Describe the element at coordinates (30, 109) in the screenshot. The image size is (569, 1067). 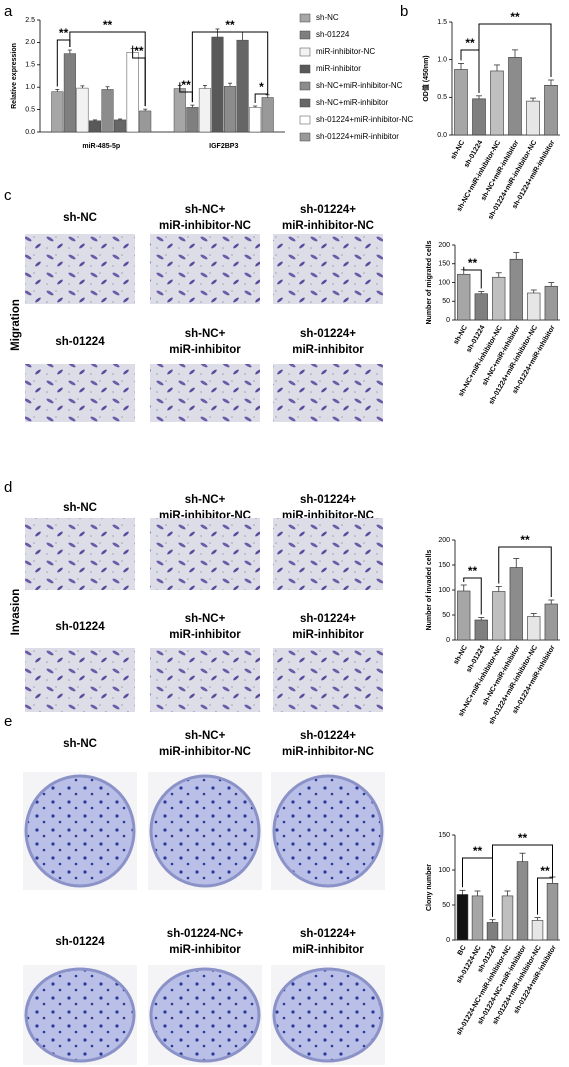
I see `y-tick-label: 0.5` at that location.